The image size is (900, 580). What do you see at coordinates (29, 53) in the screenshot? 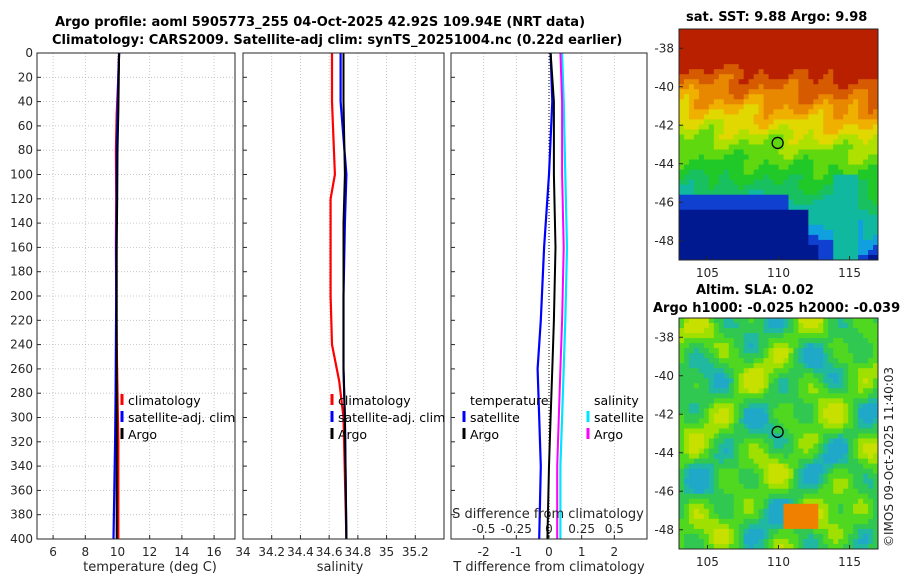
I see `temp-ytick-label: 0` at bounding box center [29, 53].